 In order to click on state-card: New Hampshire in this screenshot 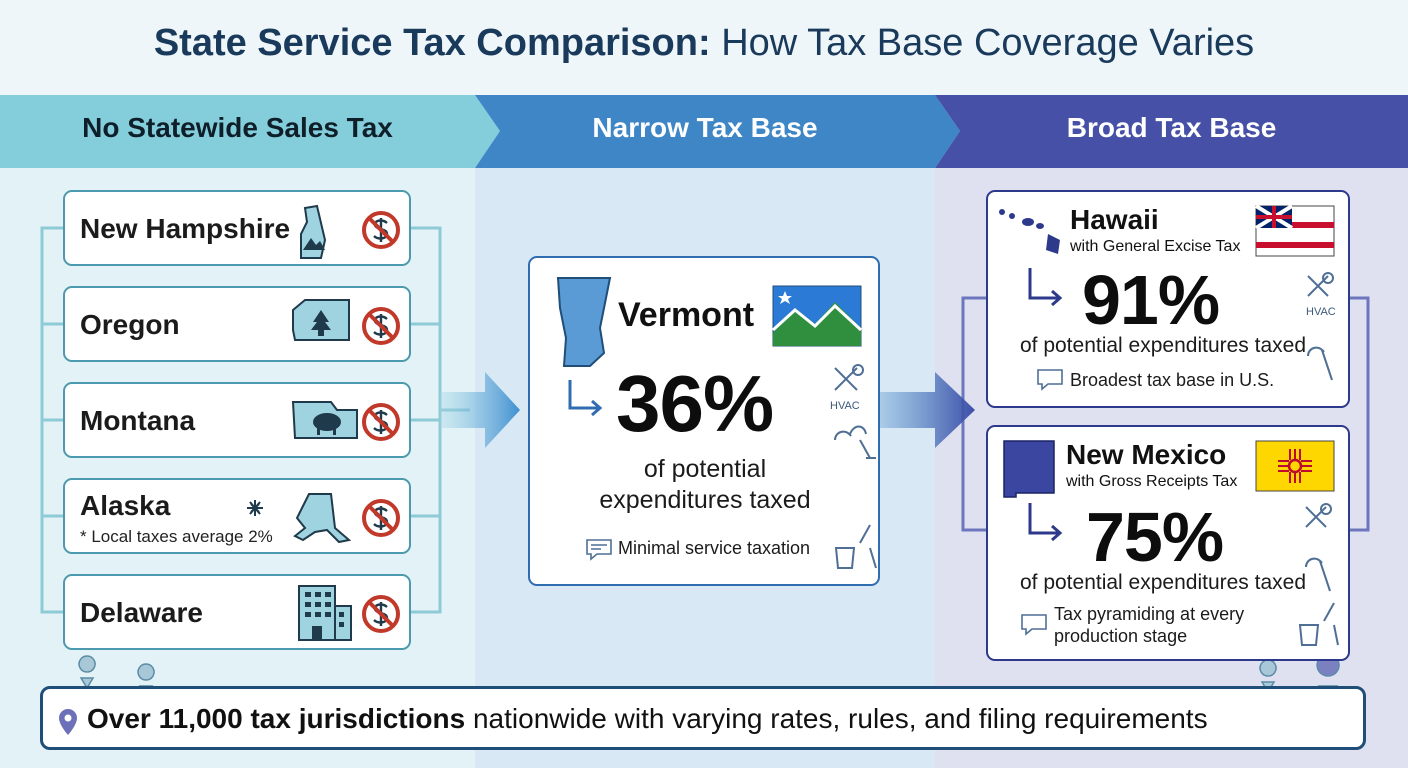, I will do `click(237, 228)`.